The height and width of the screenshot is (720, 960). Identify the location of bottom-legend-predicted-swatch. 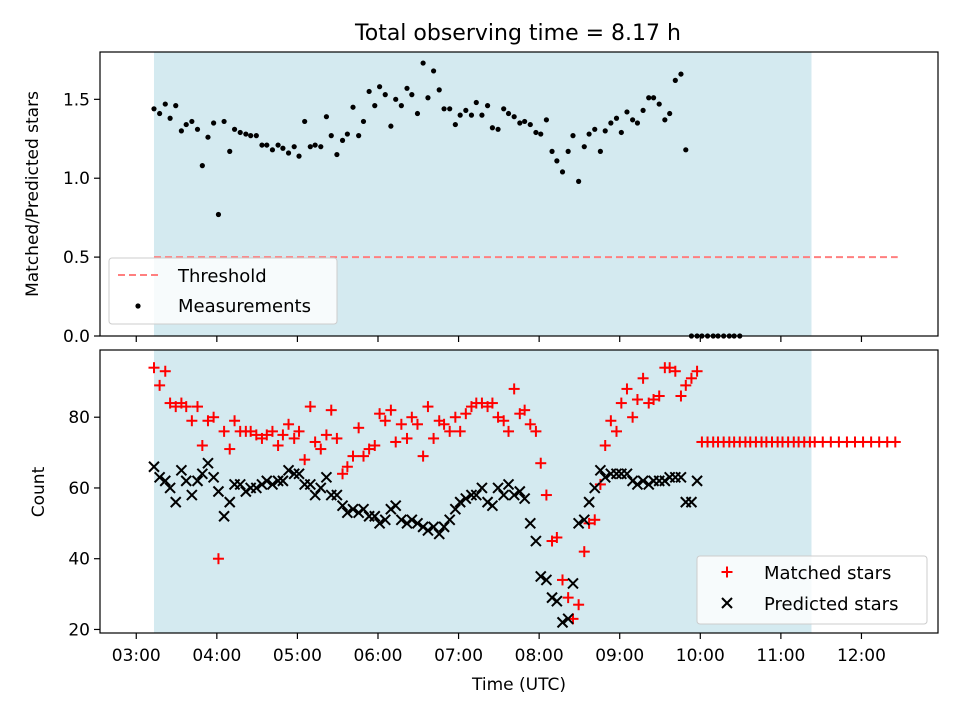
(727, 603).